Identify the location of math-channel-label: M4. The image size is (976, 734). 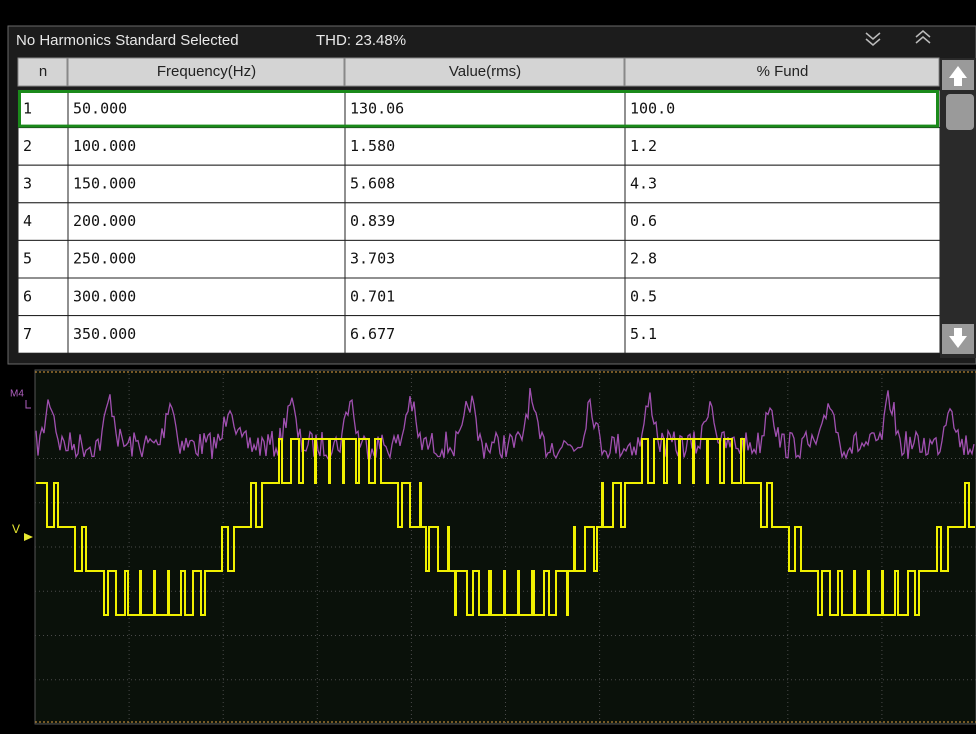
(17, 394).